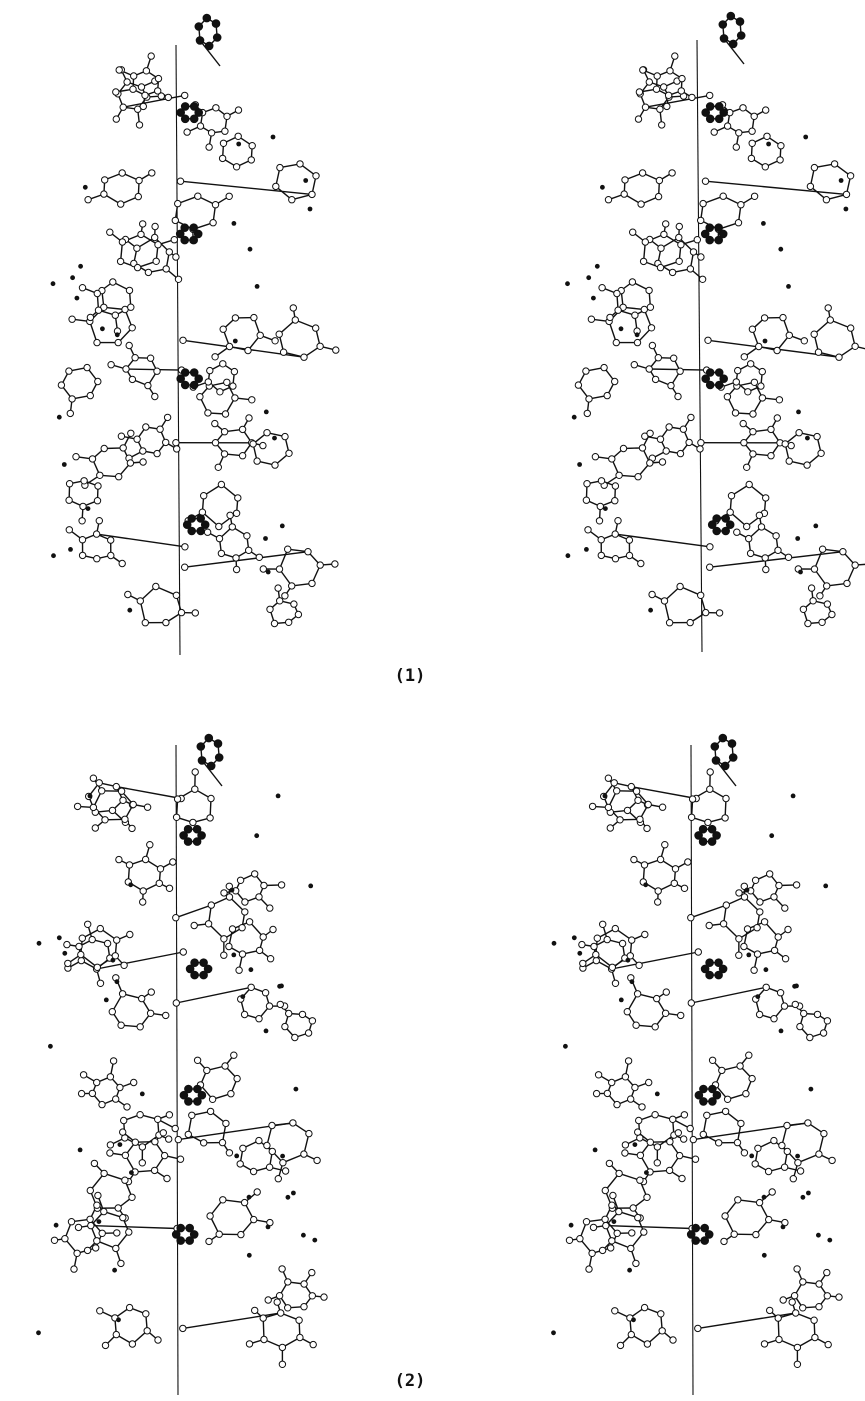 The image size is (865, 1401). I want to click on water-layer, so click(692, 1064).